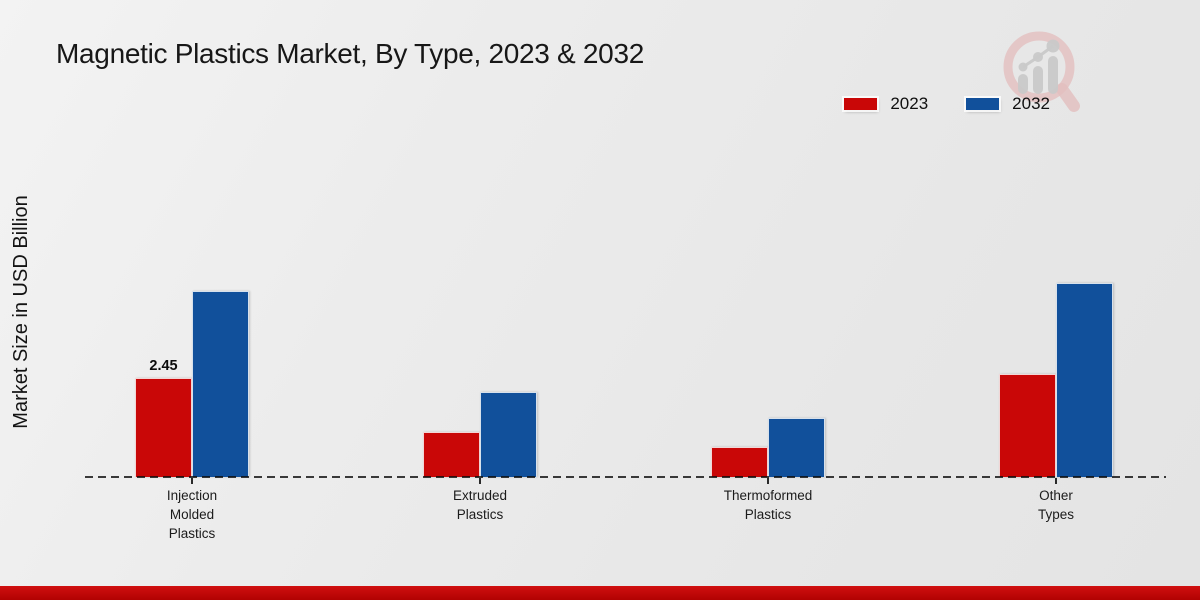 This screenshot has width=1200, height=600. What do you see at coordinates (768, 505) in the screenshot?
I see `x-tick-label-thermoformed-plastics: Thermoformed Plastics` at bounding box center [768, 505].